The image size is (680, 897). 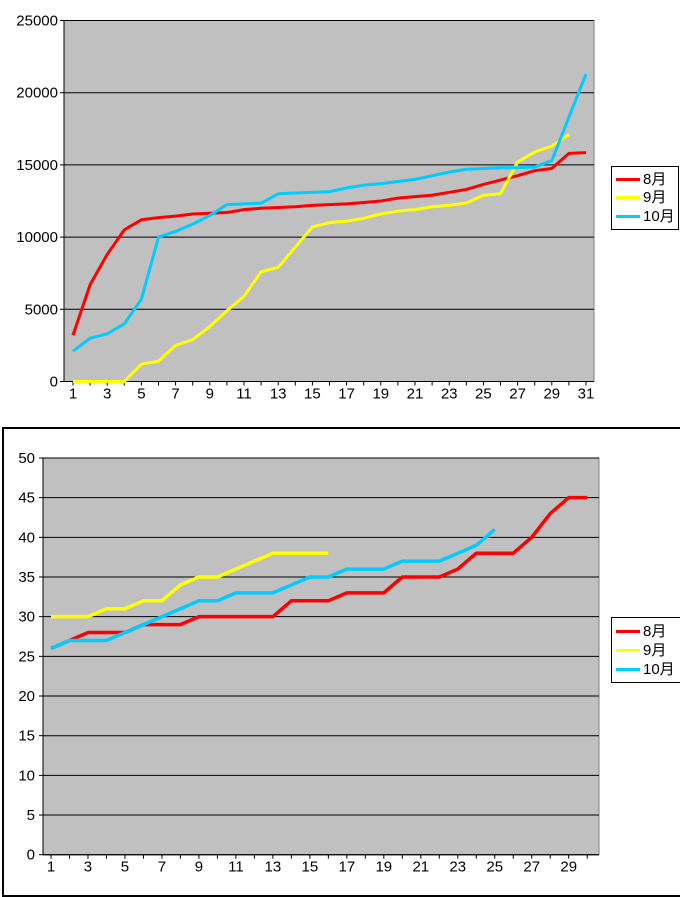 What do you see at coordinates (37, 21) in the screenshot?
I see `y-axis-label: 25000` at bounding box center [37, 21].